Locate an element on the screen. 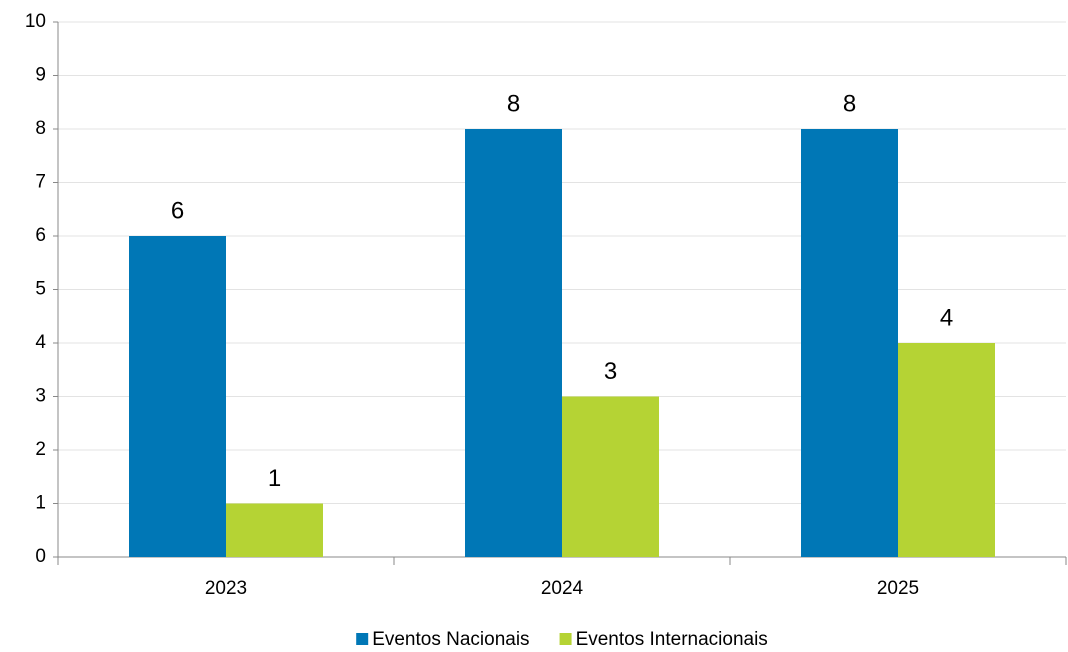 This screenshot has height=652, width=1068. legend: Eventos Nacionais Eventos Internacionais is located at coordinates (562, 639).